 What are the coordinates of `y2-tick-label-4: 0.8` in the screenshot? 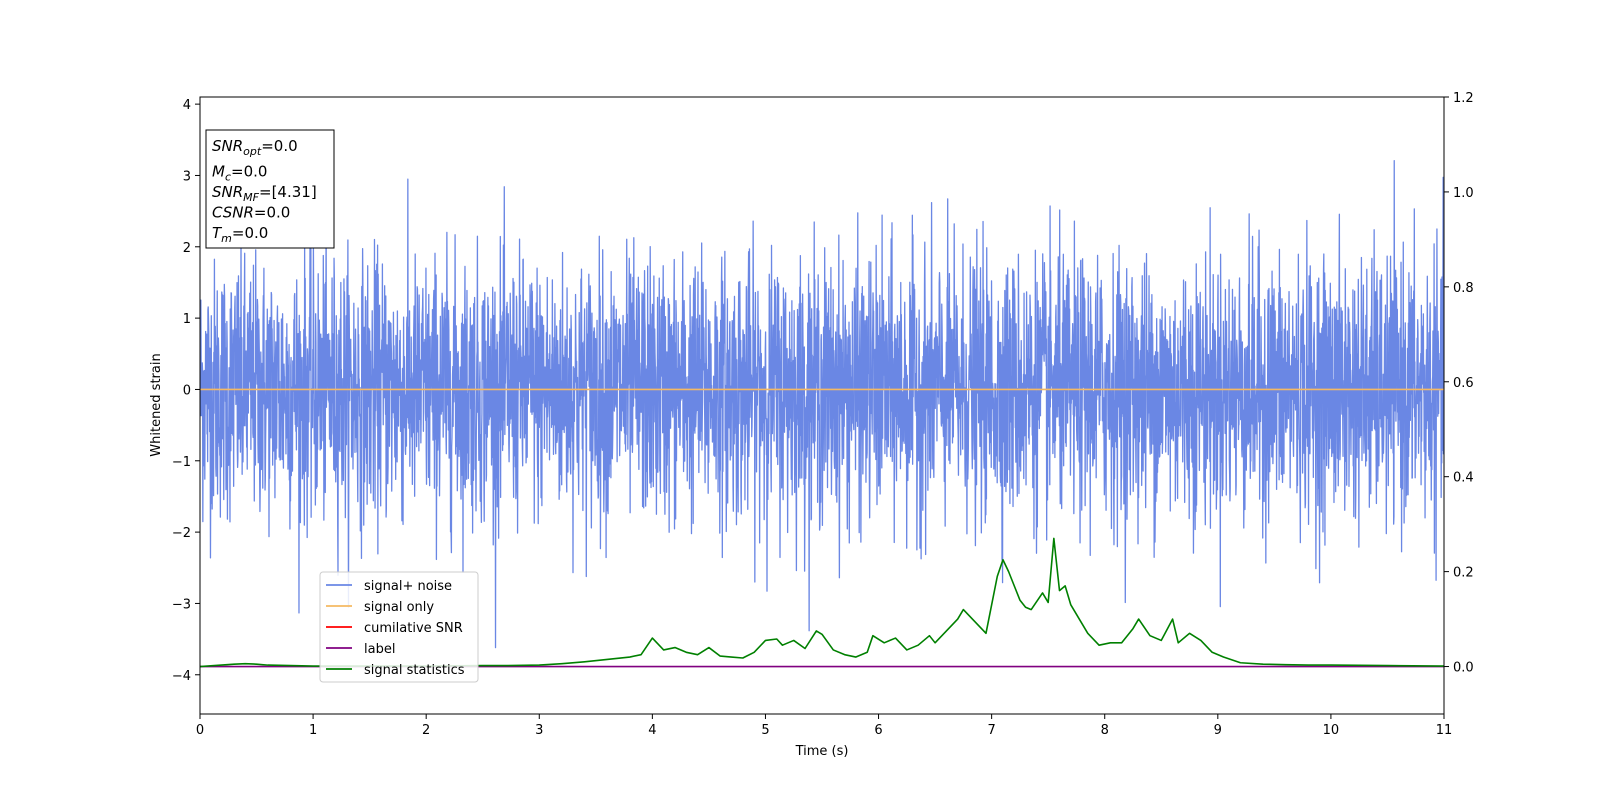 It's located at (1463, 288).